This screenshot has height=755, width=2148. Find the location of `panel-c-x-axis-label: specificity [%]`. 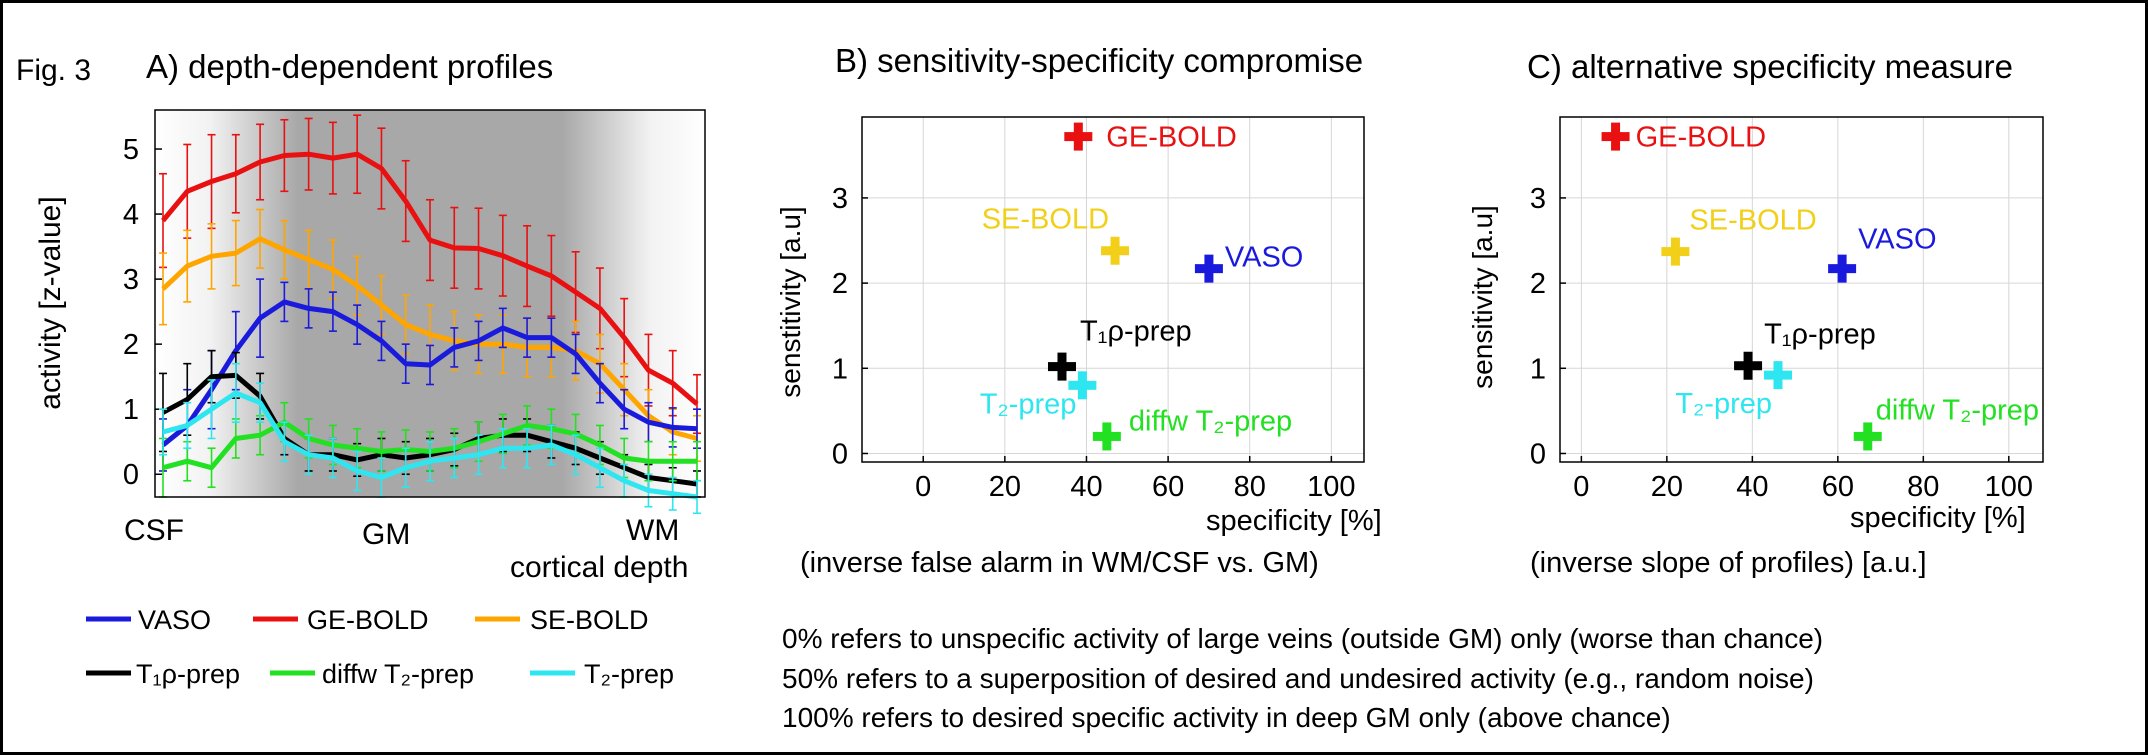

panel-c-x-axis-label: specificity [%] is located at coordinates (1938, 518).